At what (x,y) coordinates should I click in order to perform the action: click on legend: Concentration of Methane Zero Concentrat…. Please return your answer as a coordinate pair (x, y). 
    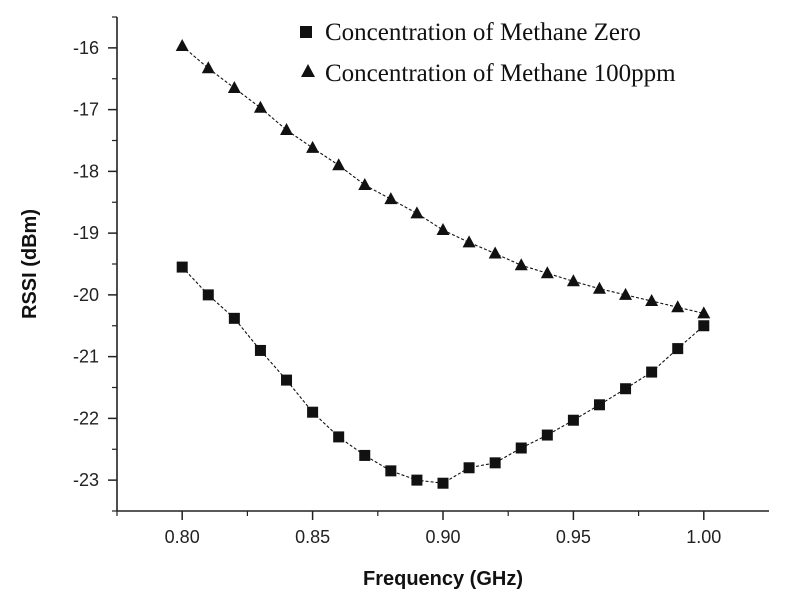
    Looking at the image, I should click on (488, 53).